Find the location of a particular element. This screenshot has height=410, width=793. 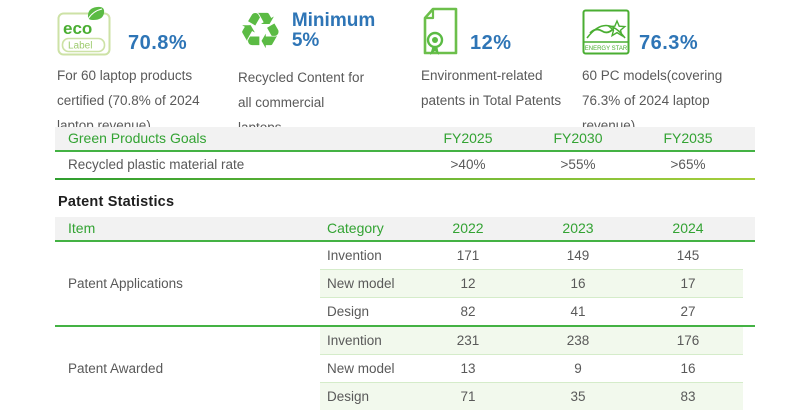

item-cell: Patent Awarded is located at coordinates (116, 368).